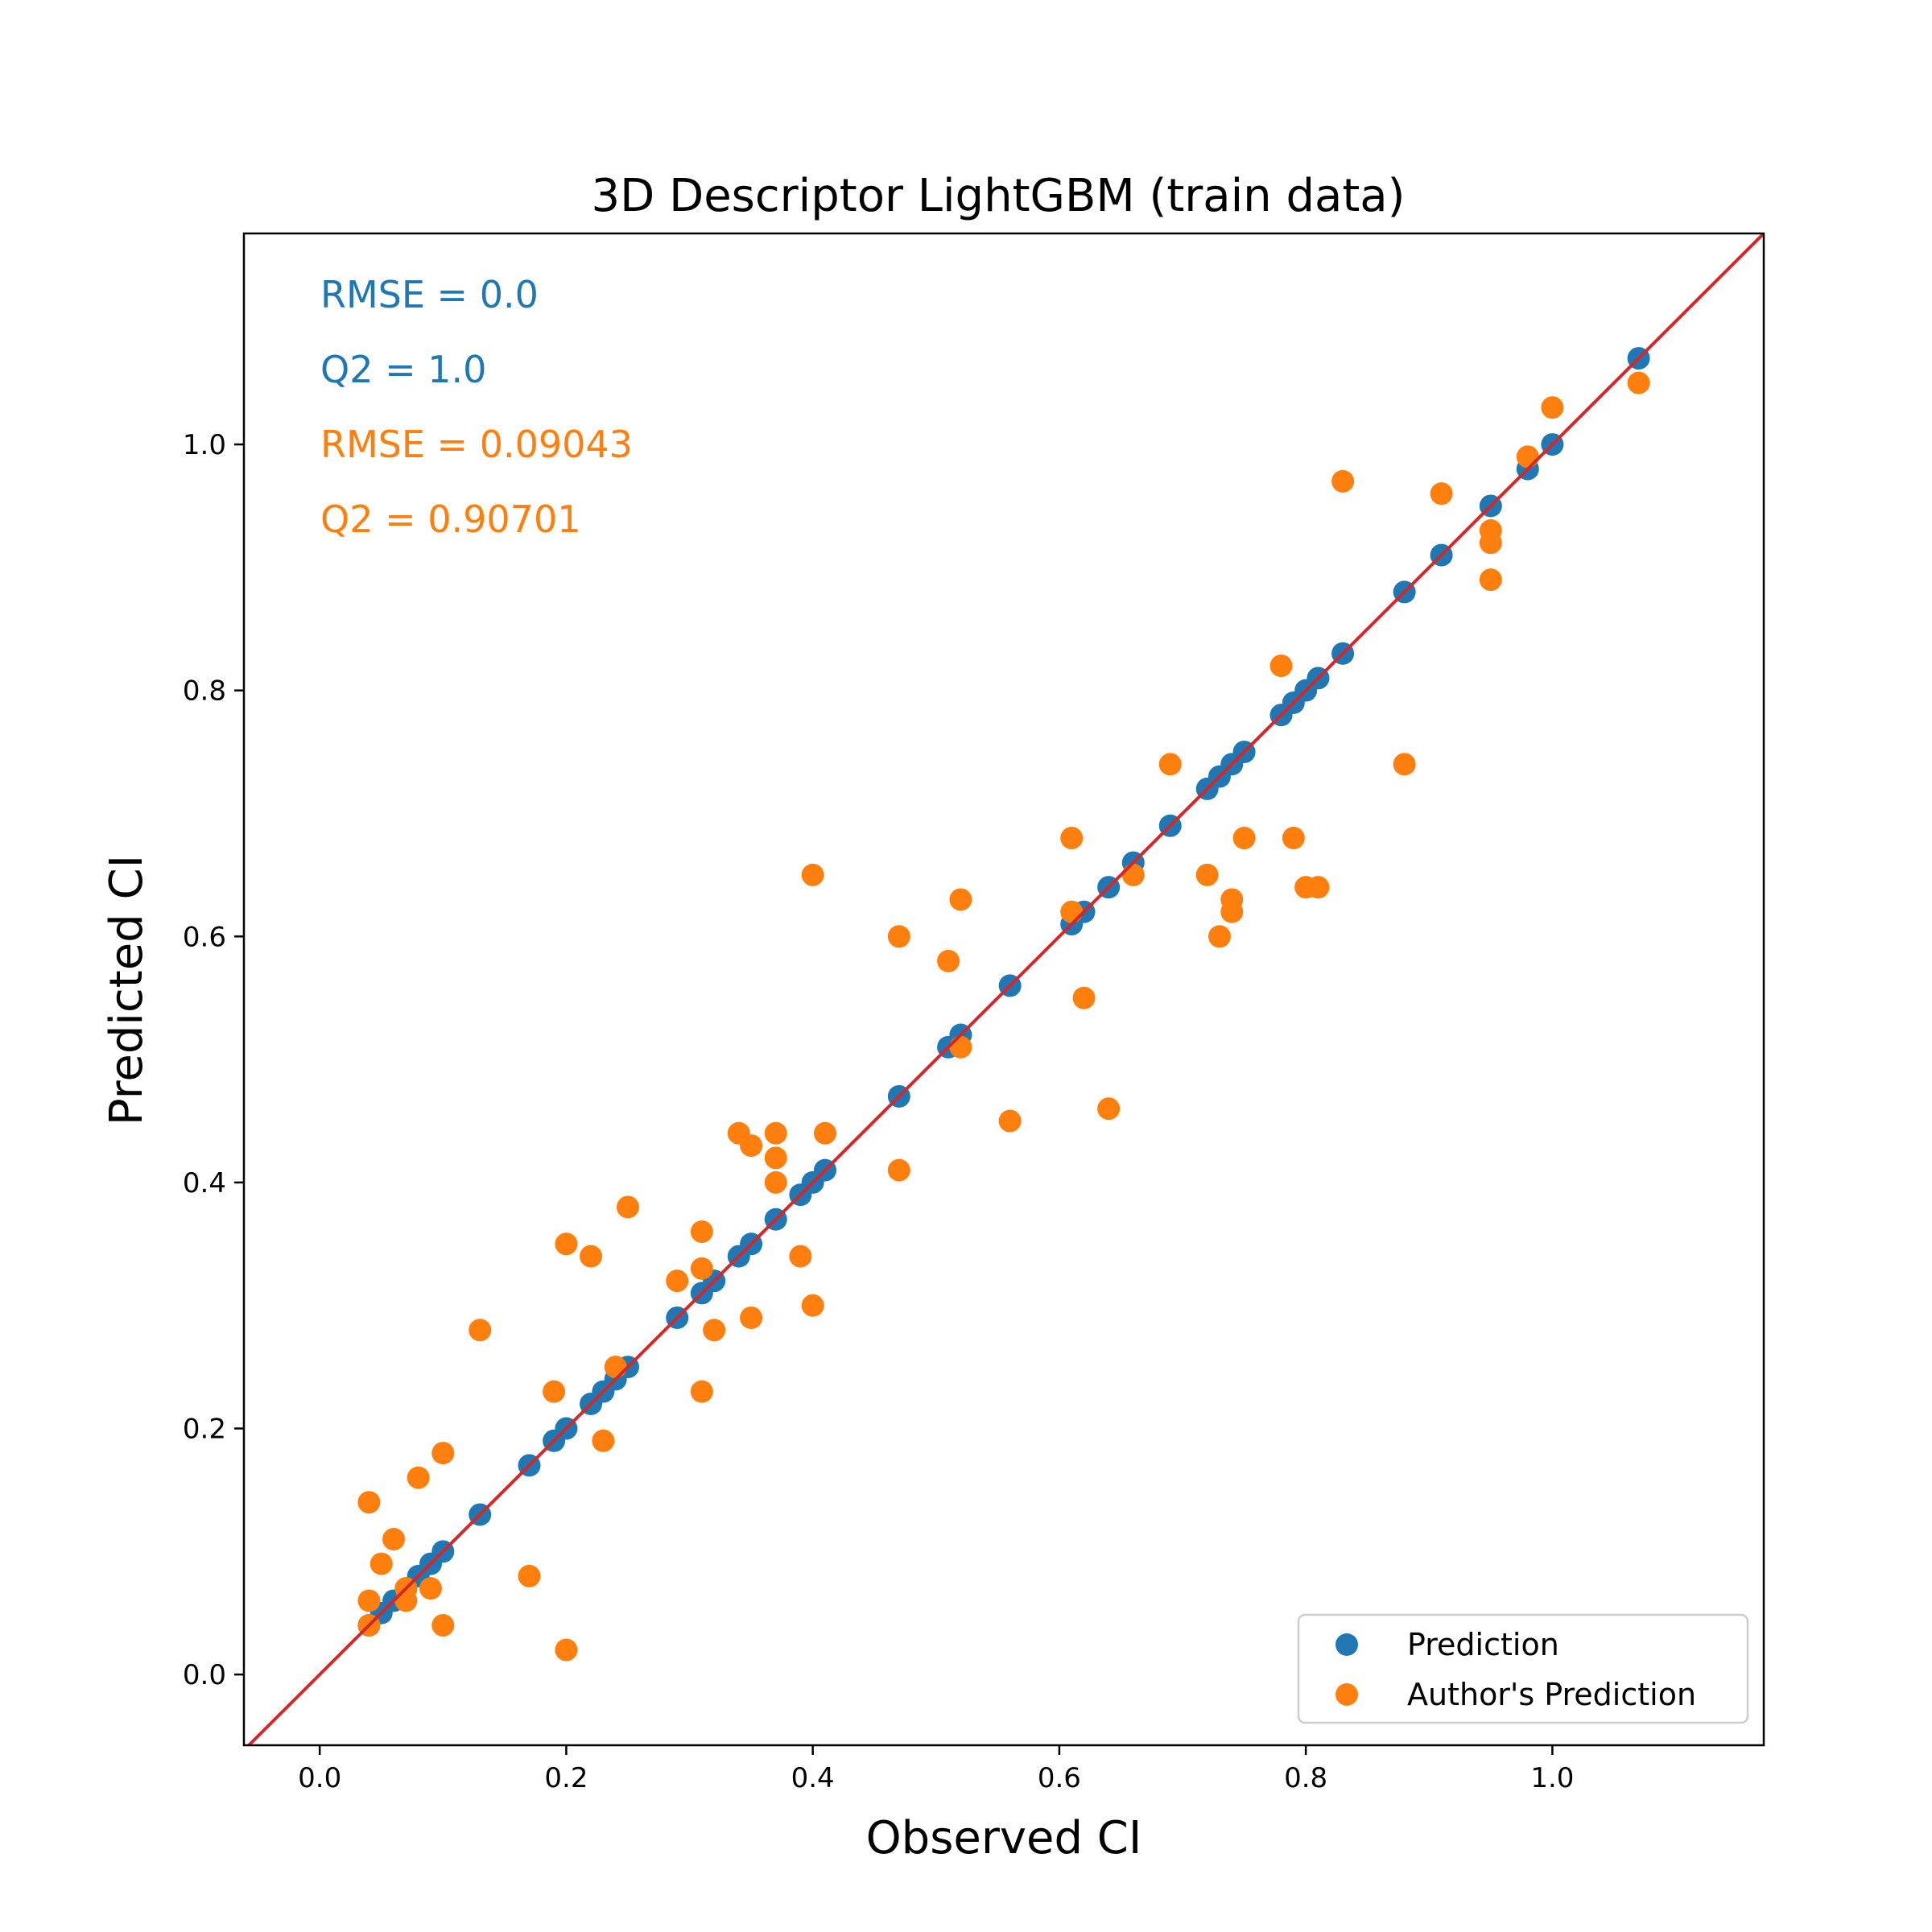 This screenshot has height=1932, width=1932. I want to click on y-tick-label: 1.0, so click(204, 445).